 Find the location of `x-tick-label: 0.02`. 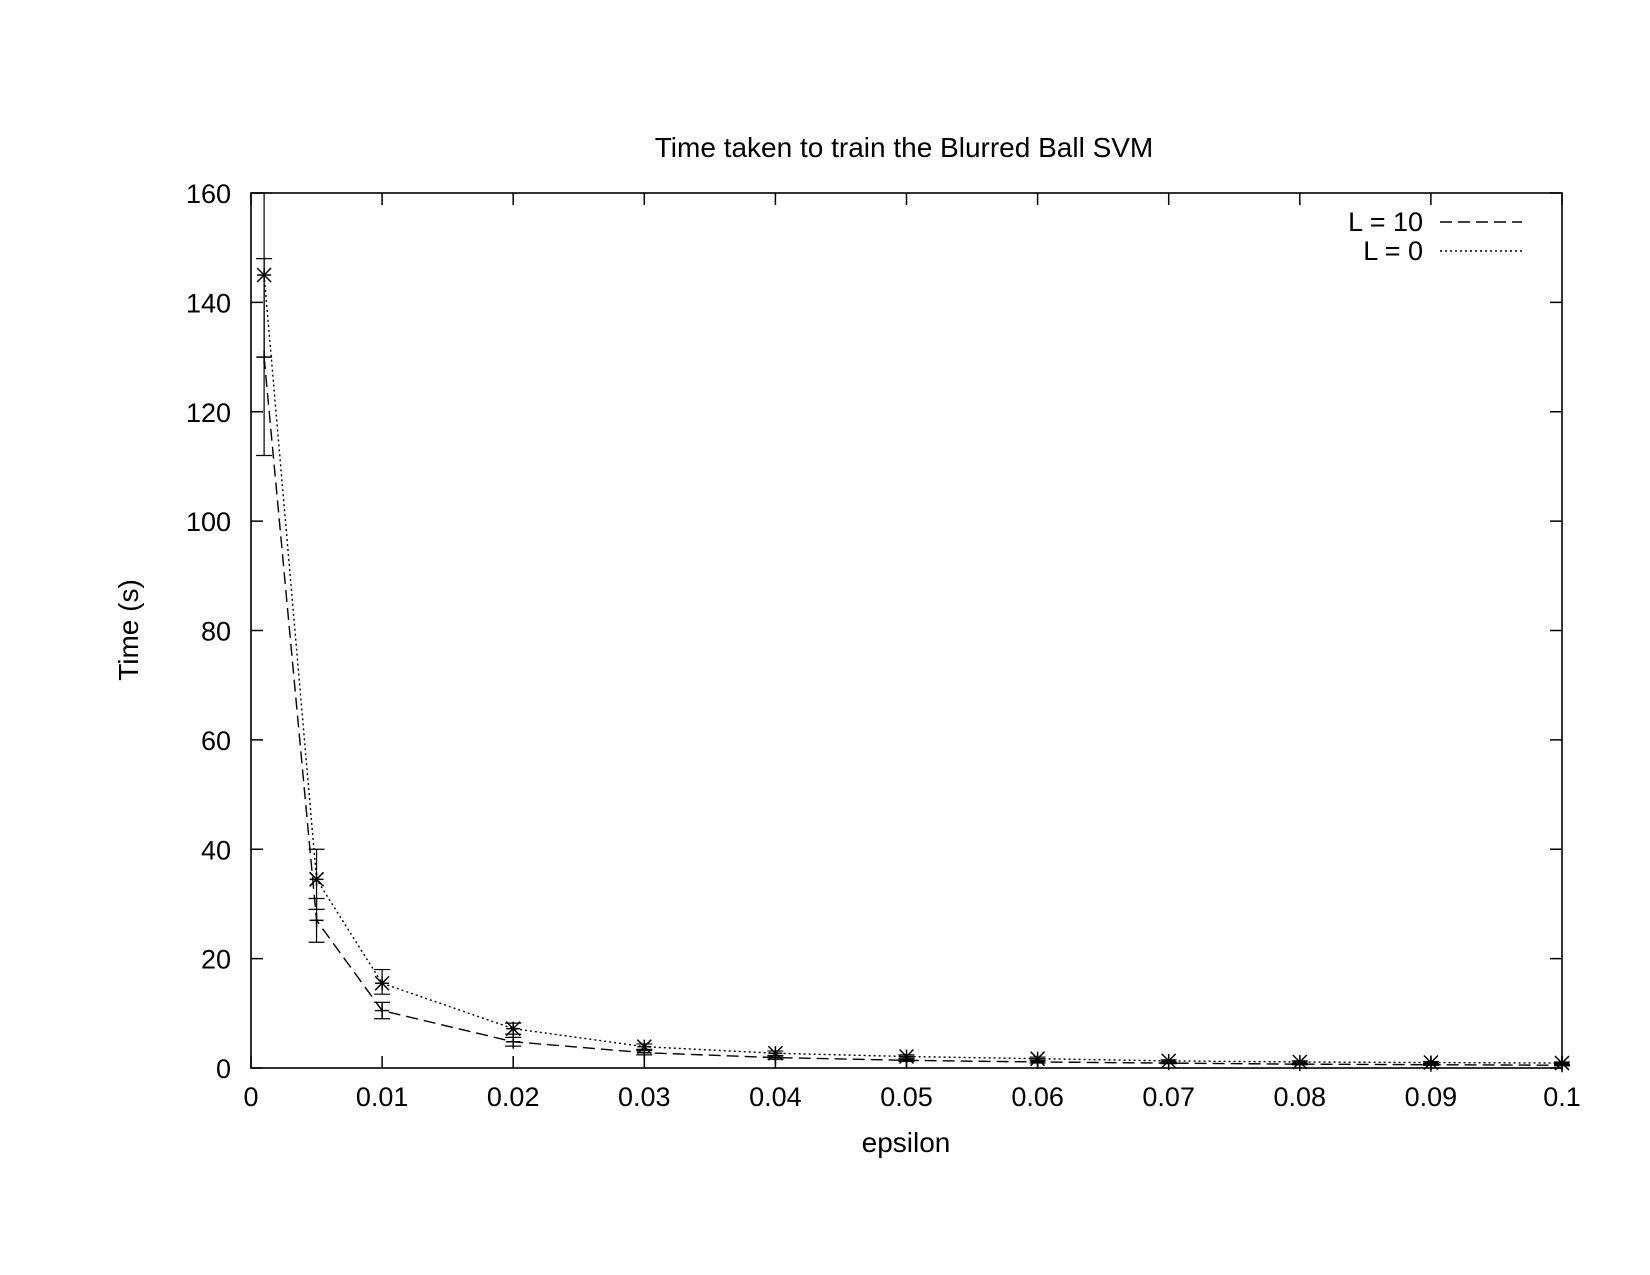

x-tick-label: 0.02 is located at coordinates (513, 1097).